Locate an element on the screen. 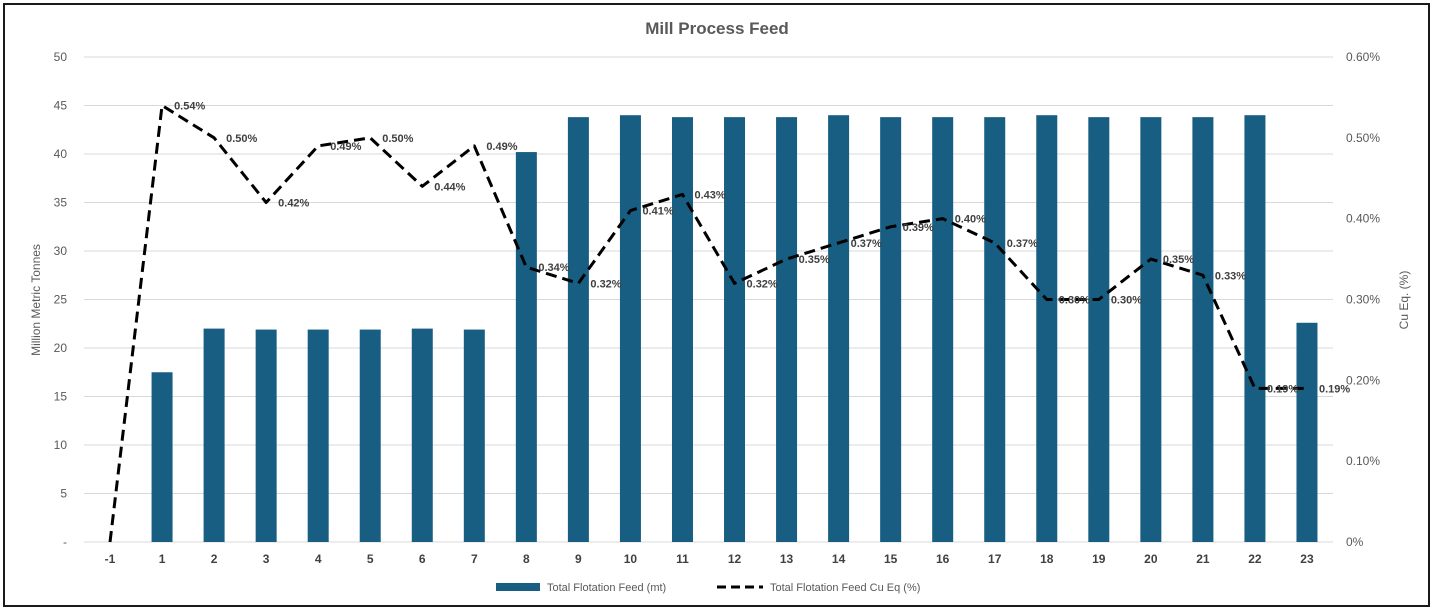 Image resolution: width=1435 pixels, height=612 pixels. x-tick-label: 18 is located at coordinates (1047, 559).